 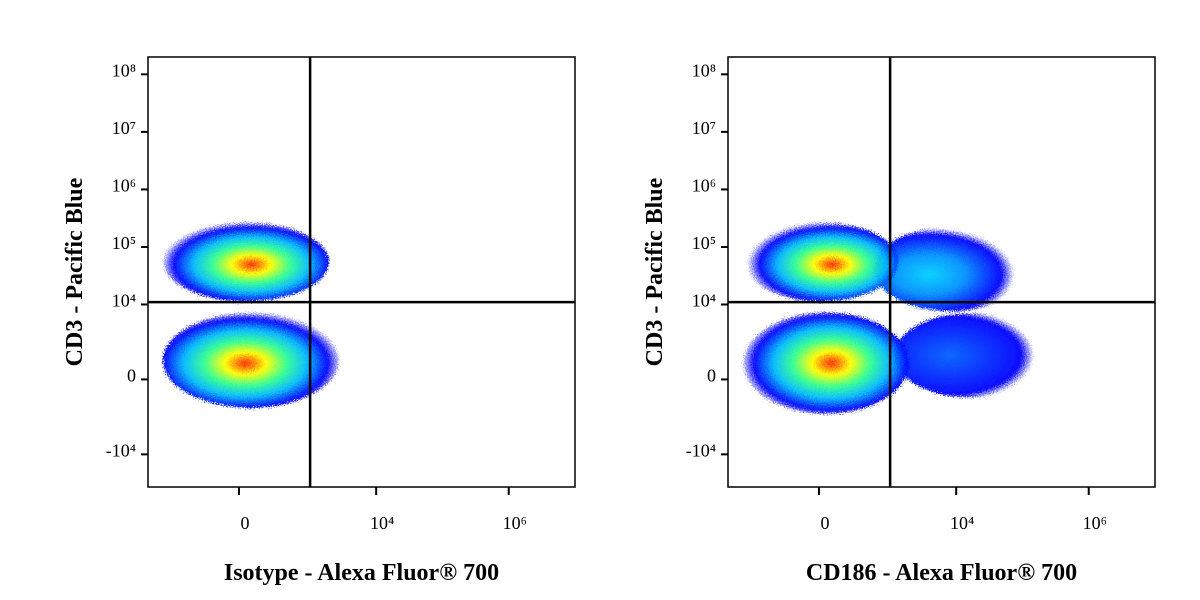 What do you see at coordinates (941, 573) in the screenshot?
I see `x-axis-label: CD186 - Alexa Fluor® 700` at bounding box center [941, 573].